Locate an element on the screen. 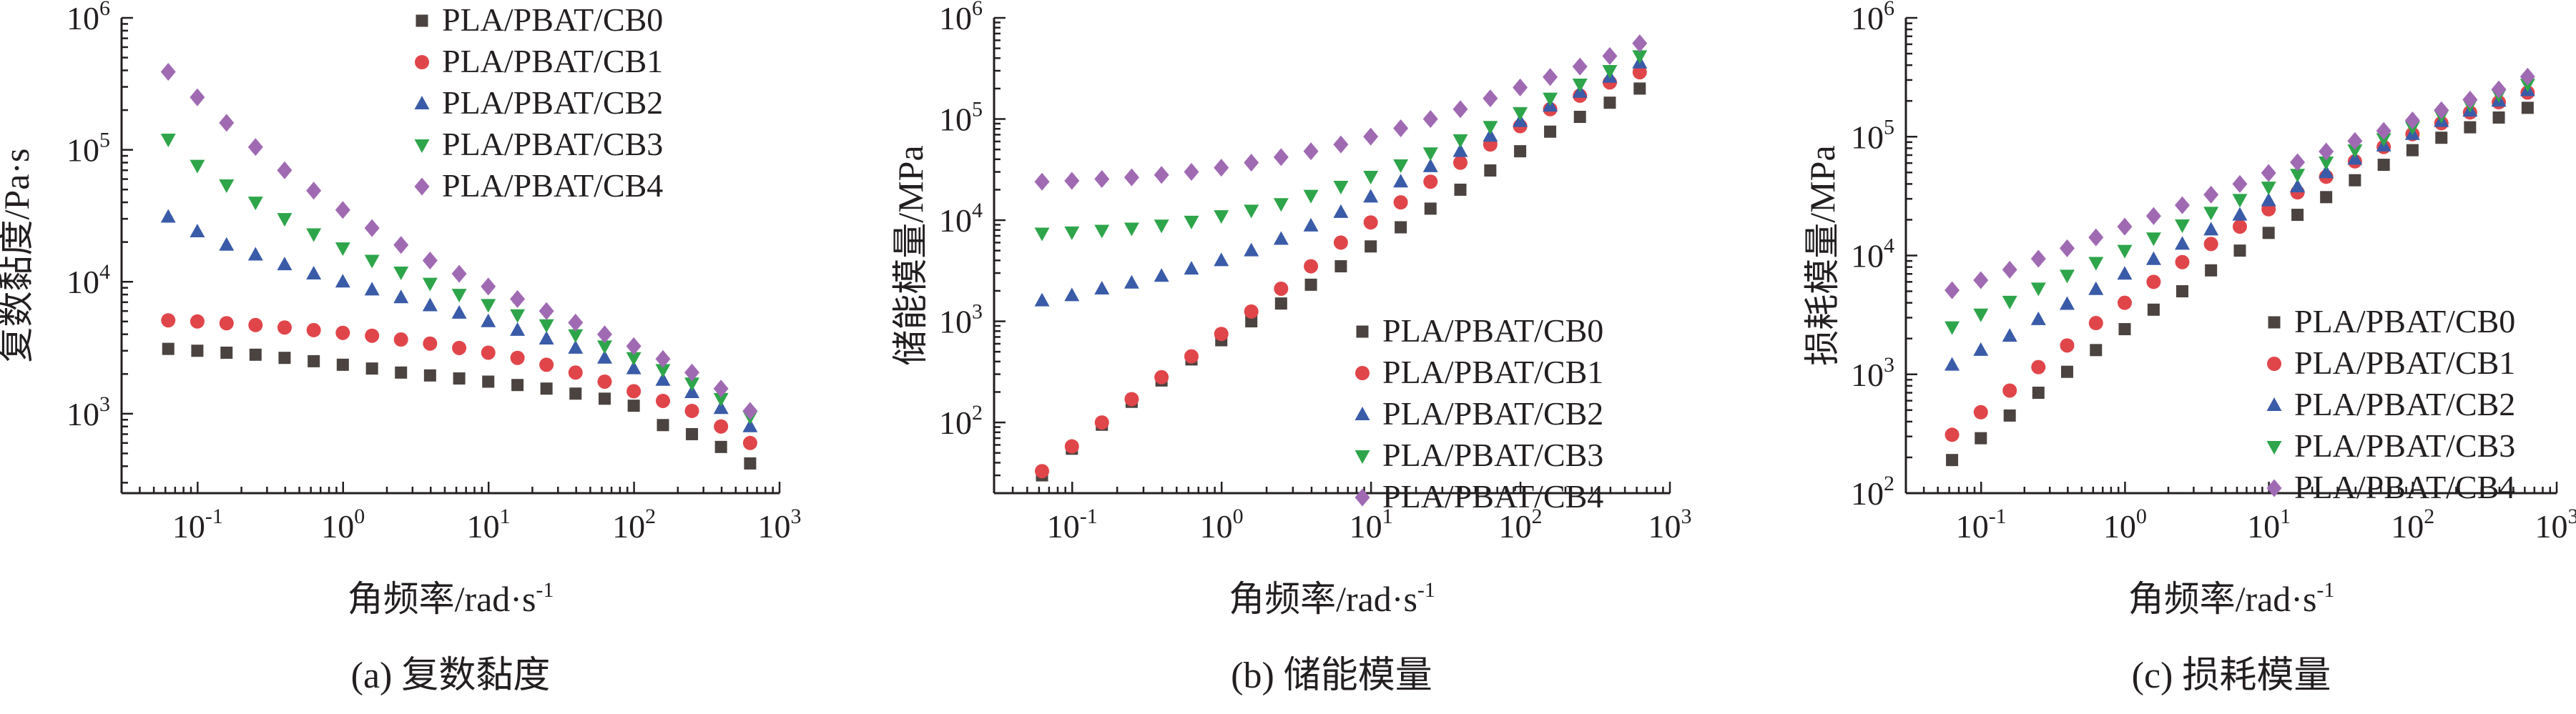 The image size is (2576, 714). x-tick-label: 10³ is located at coordinates (2555, 525).